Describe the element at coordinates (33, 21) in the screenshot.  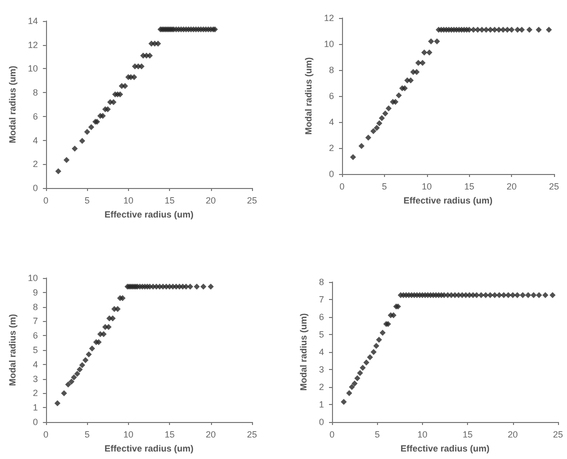
I see `y-tick-label: 14` at that location.